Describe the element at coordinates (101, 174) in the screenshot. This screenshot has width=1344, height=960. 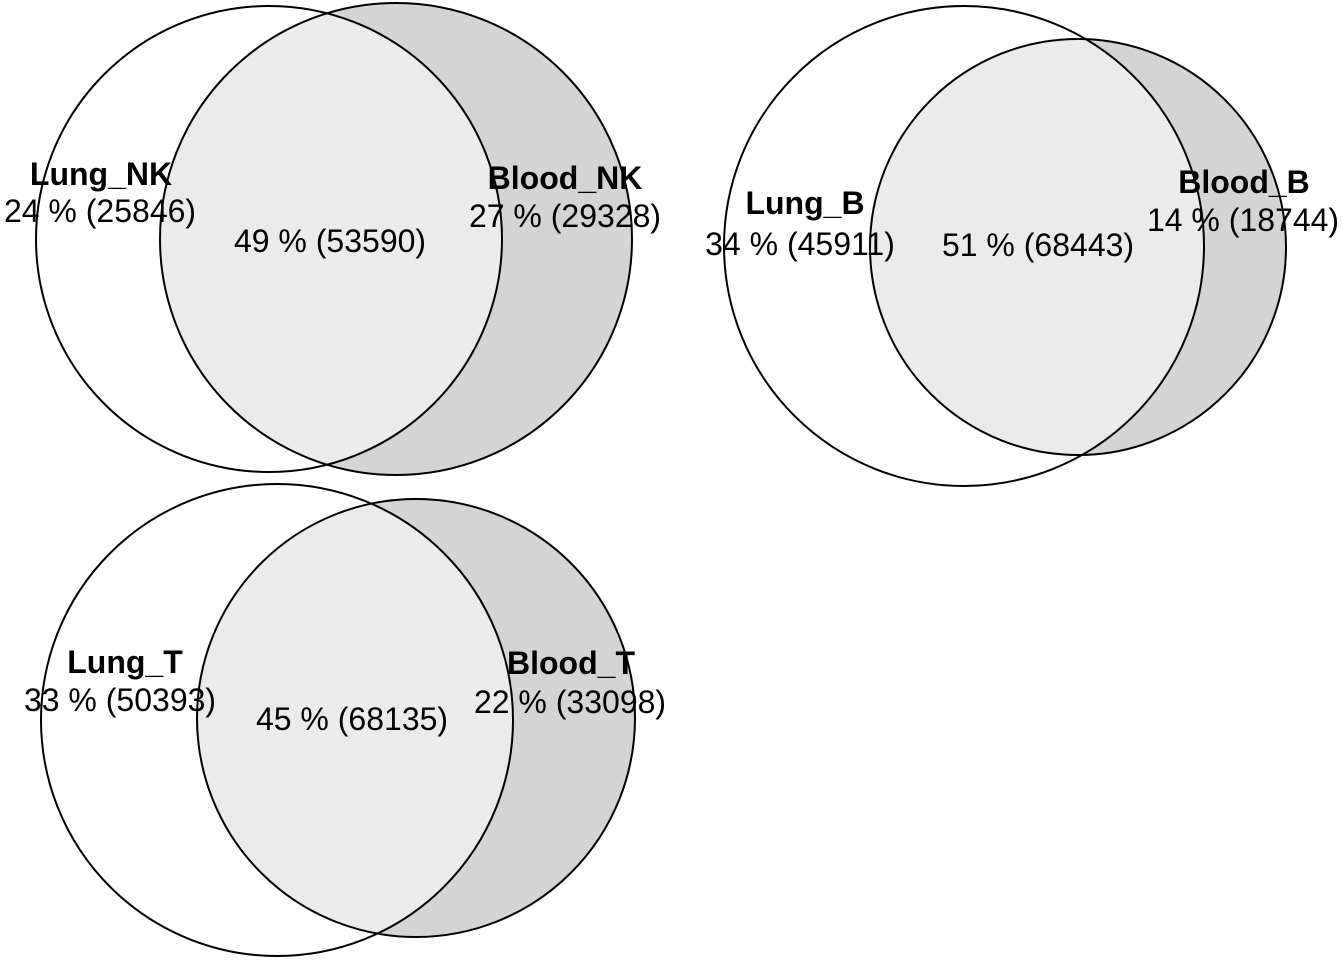
I see `lung-nk-name-label: Lung_NK` at that location.